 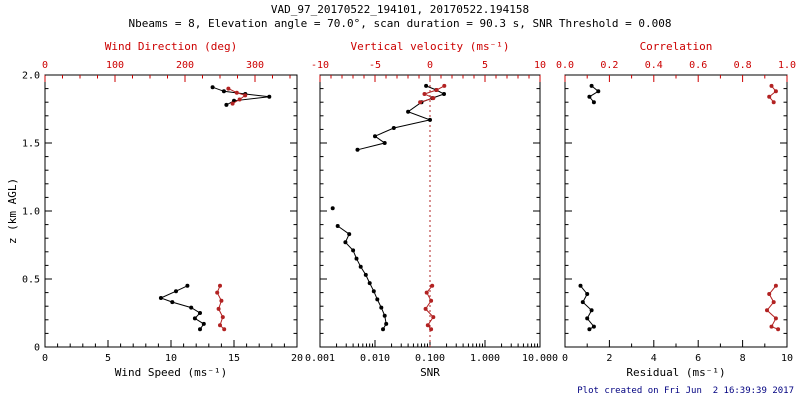 I want to click on svg-text: 0.8, so click(x=743, y=65).